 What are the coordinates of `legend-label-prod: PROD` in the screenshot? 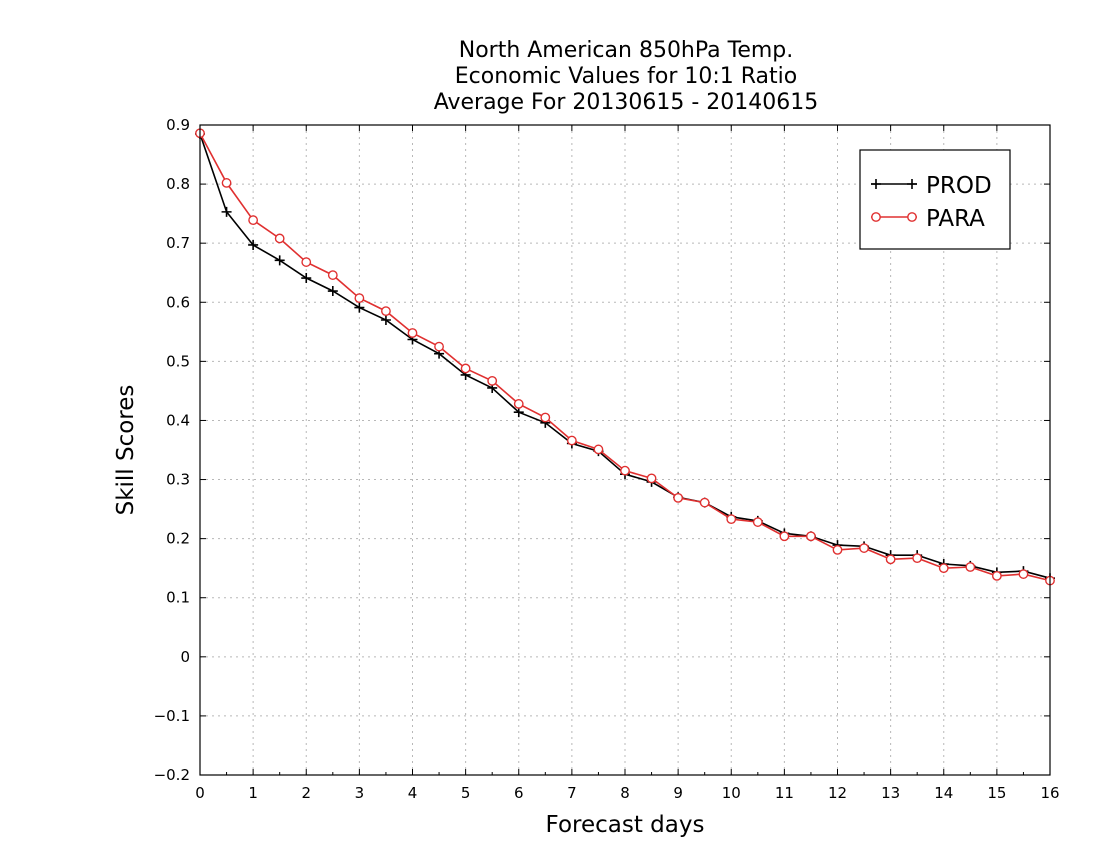 It's located at (959, 186).